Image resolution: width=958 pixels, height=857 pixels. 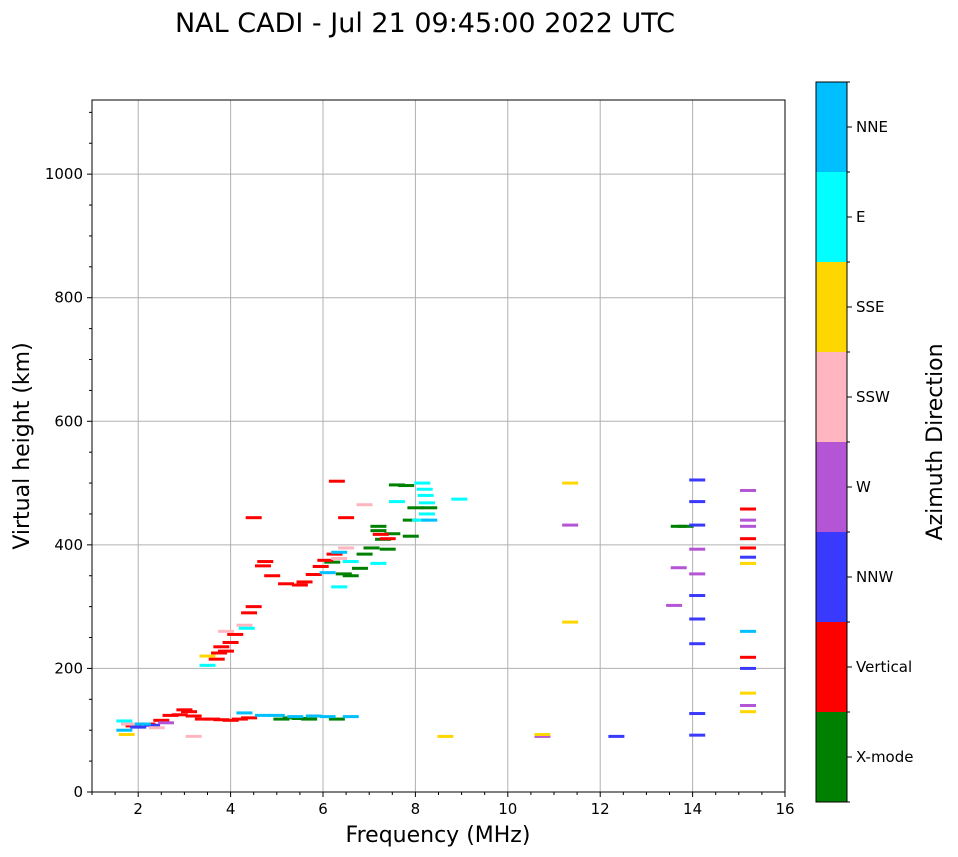 What do you see at coordinates (443, 805) in the screenshot?
I see `x-axis-ticks: 2 4 6 8 10 12 14 16` at bounding box center [443, 805].